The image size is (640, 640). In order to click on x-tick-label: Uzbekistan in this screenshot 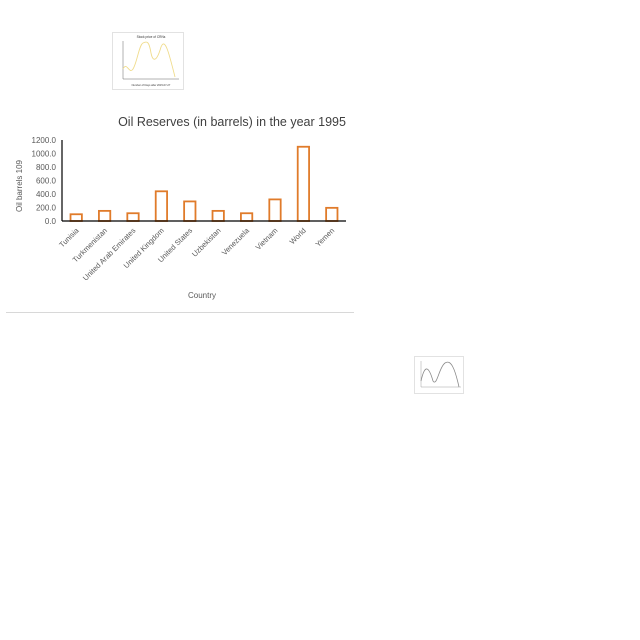, I will do `click(206, 242)`.